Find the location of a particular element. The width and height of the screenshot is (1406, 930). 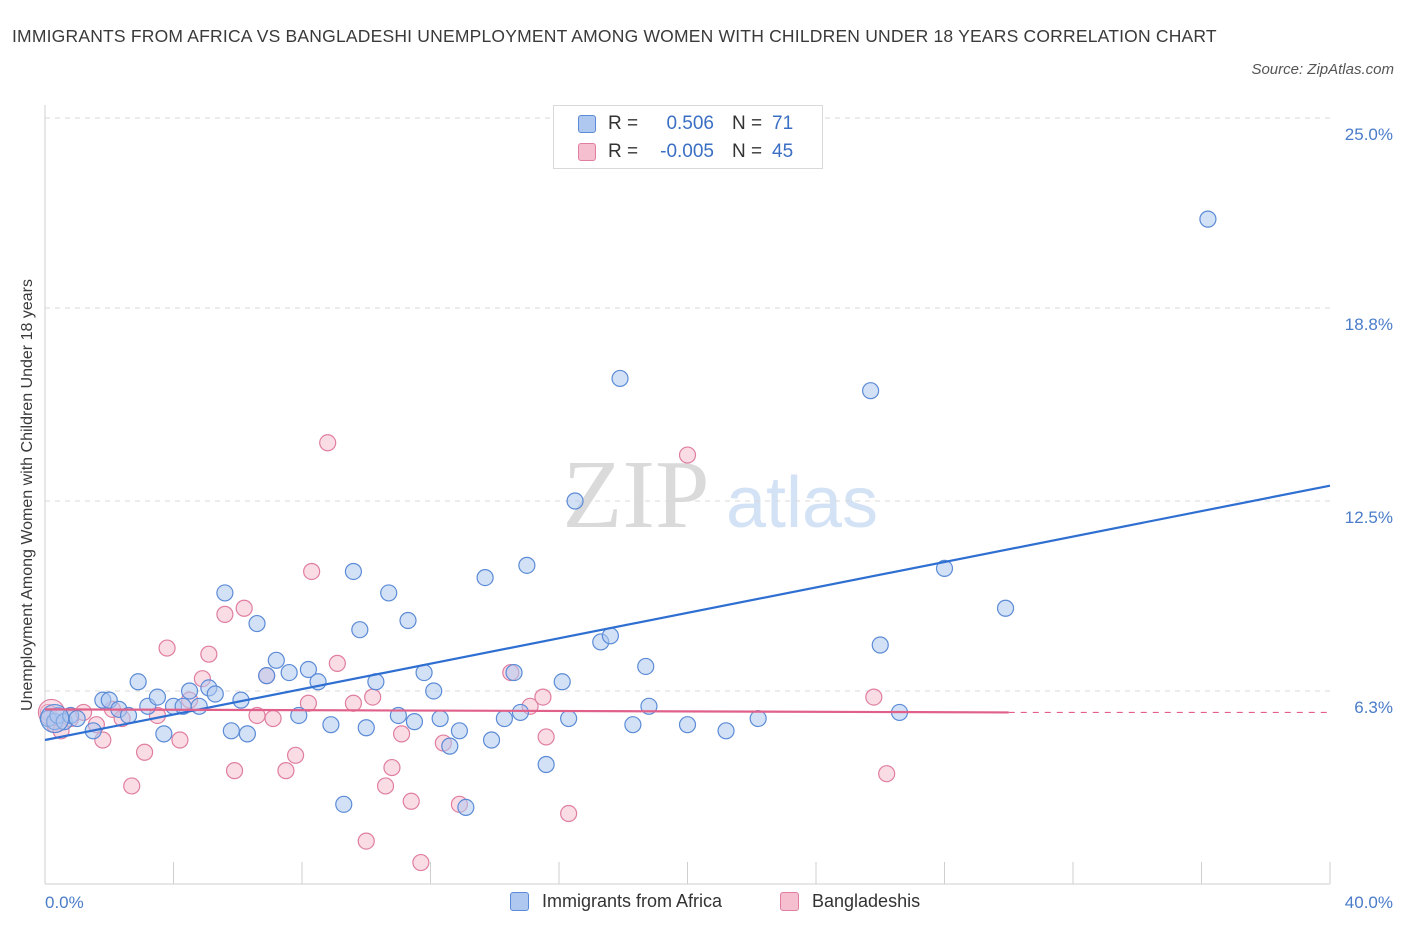

legend-item-bangladeshis: Bangladeshis is located at coordinates (850, 901).